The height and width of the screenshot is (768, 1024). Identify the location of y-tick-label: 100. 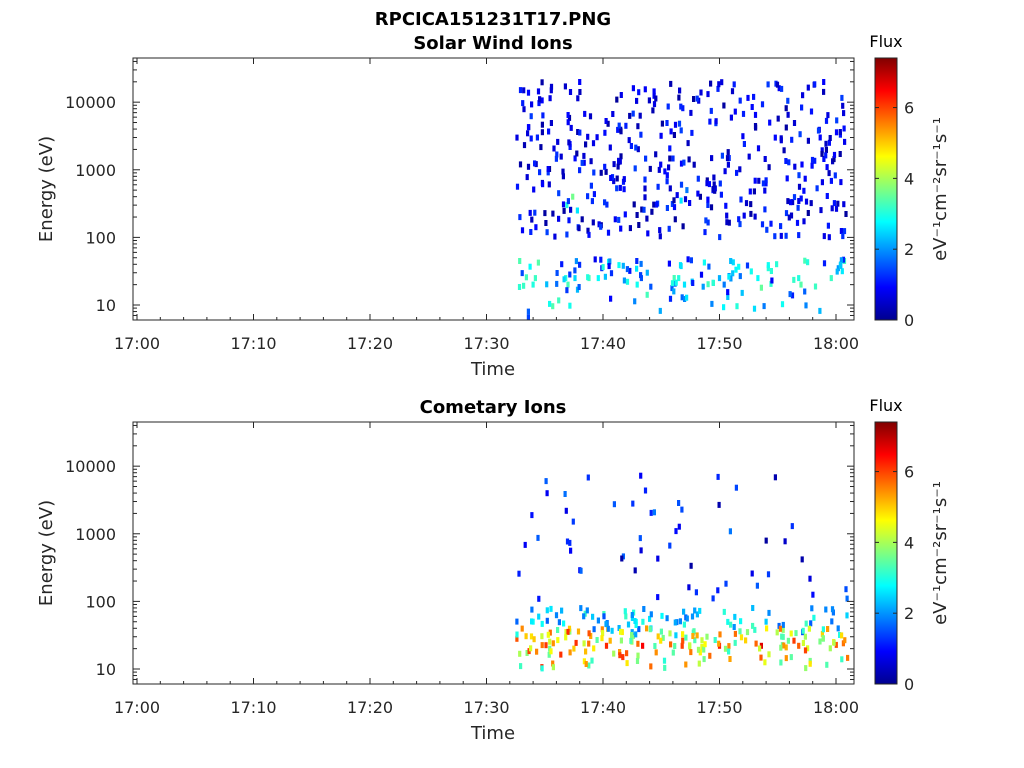
(100, 601).